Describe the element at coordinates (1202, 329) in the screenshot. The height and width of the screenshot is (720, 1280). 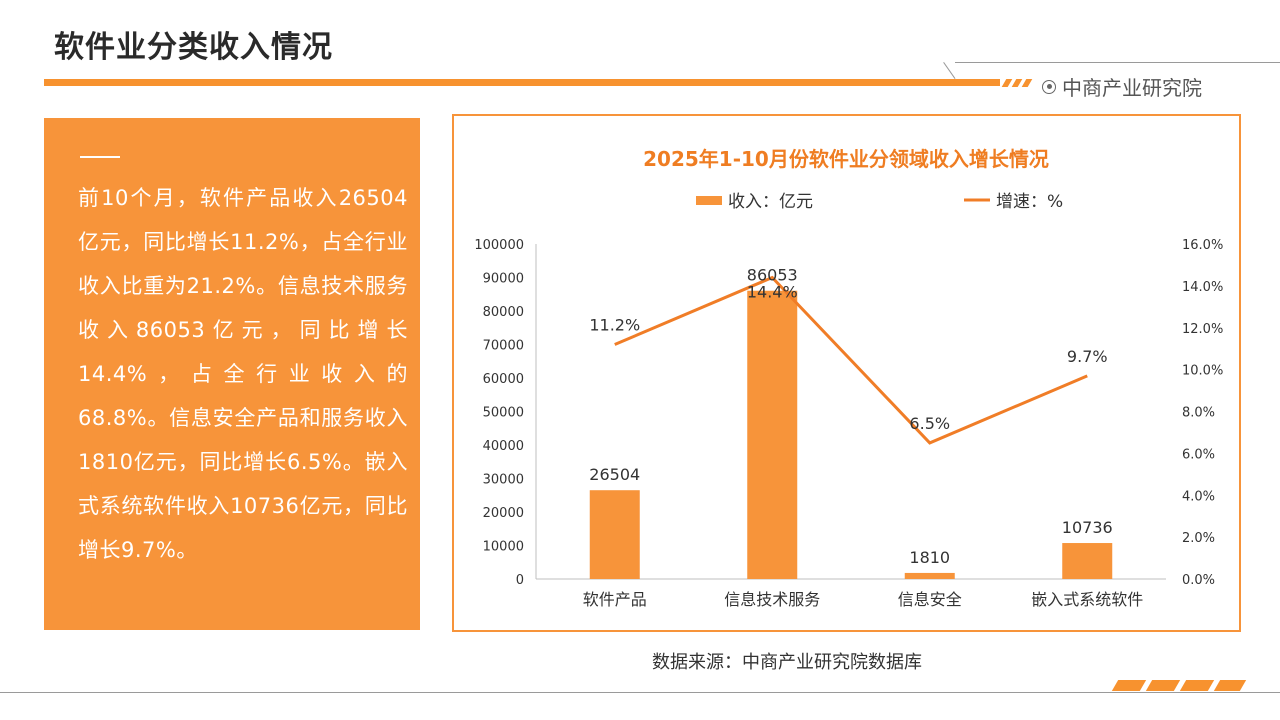
I see `y-right-tick-label: 12.0%` at that location.